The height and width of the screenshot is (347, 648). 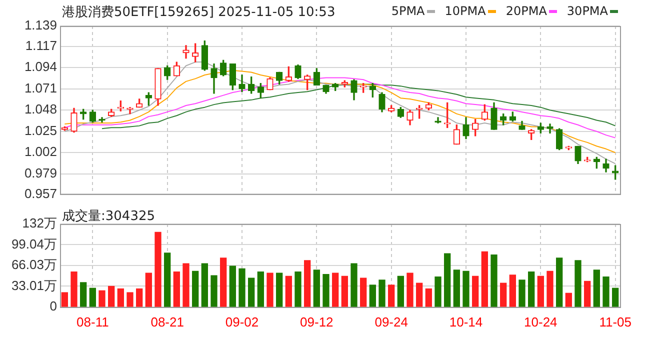 I want to click on x-tick-label: 08-21, so click(x=167, y=322).